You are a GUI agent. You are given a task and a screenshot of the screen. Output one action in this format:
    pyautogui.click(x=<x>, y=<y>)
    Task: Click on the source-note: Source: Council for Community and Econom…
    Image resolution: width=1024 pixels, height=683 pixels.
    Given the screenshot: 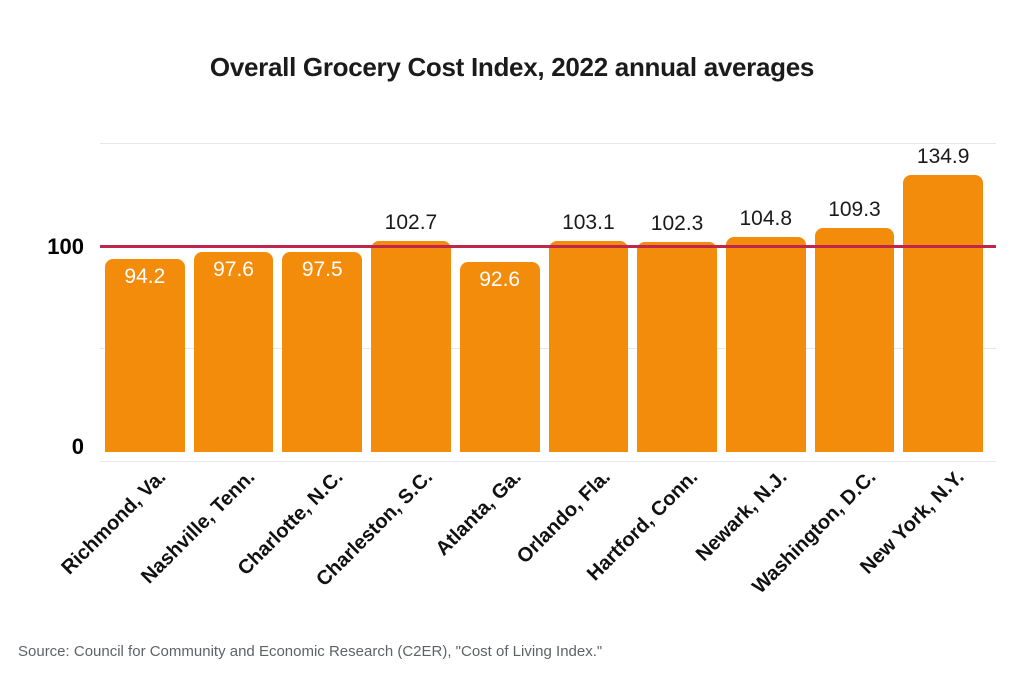 What is the action you would take?
    pyautogui.click(x=310, y=651)
    